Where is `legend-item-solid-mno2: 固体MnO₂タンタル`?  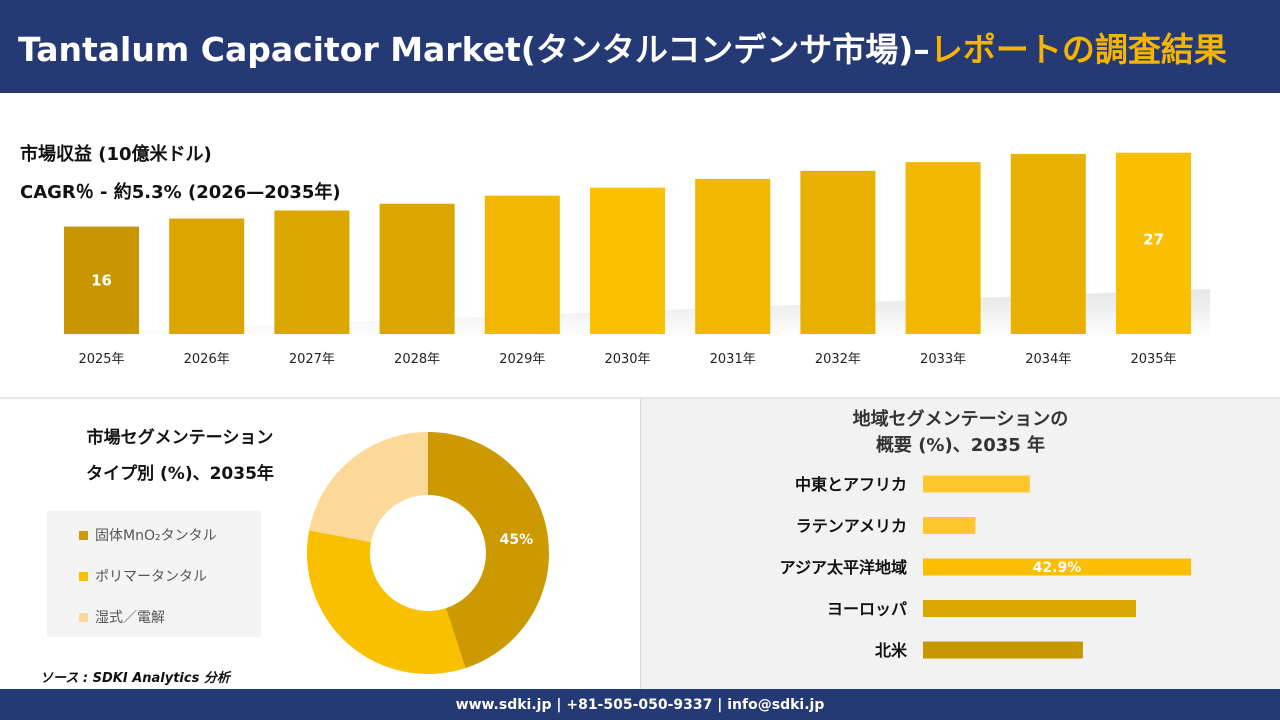 legend-item-solid-mno2: 固体MnO₂タンタル is located at coordinates (148, 535).